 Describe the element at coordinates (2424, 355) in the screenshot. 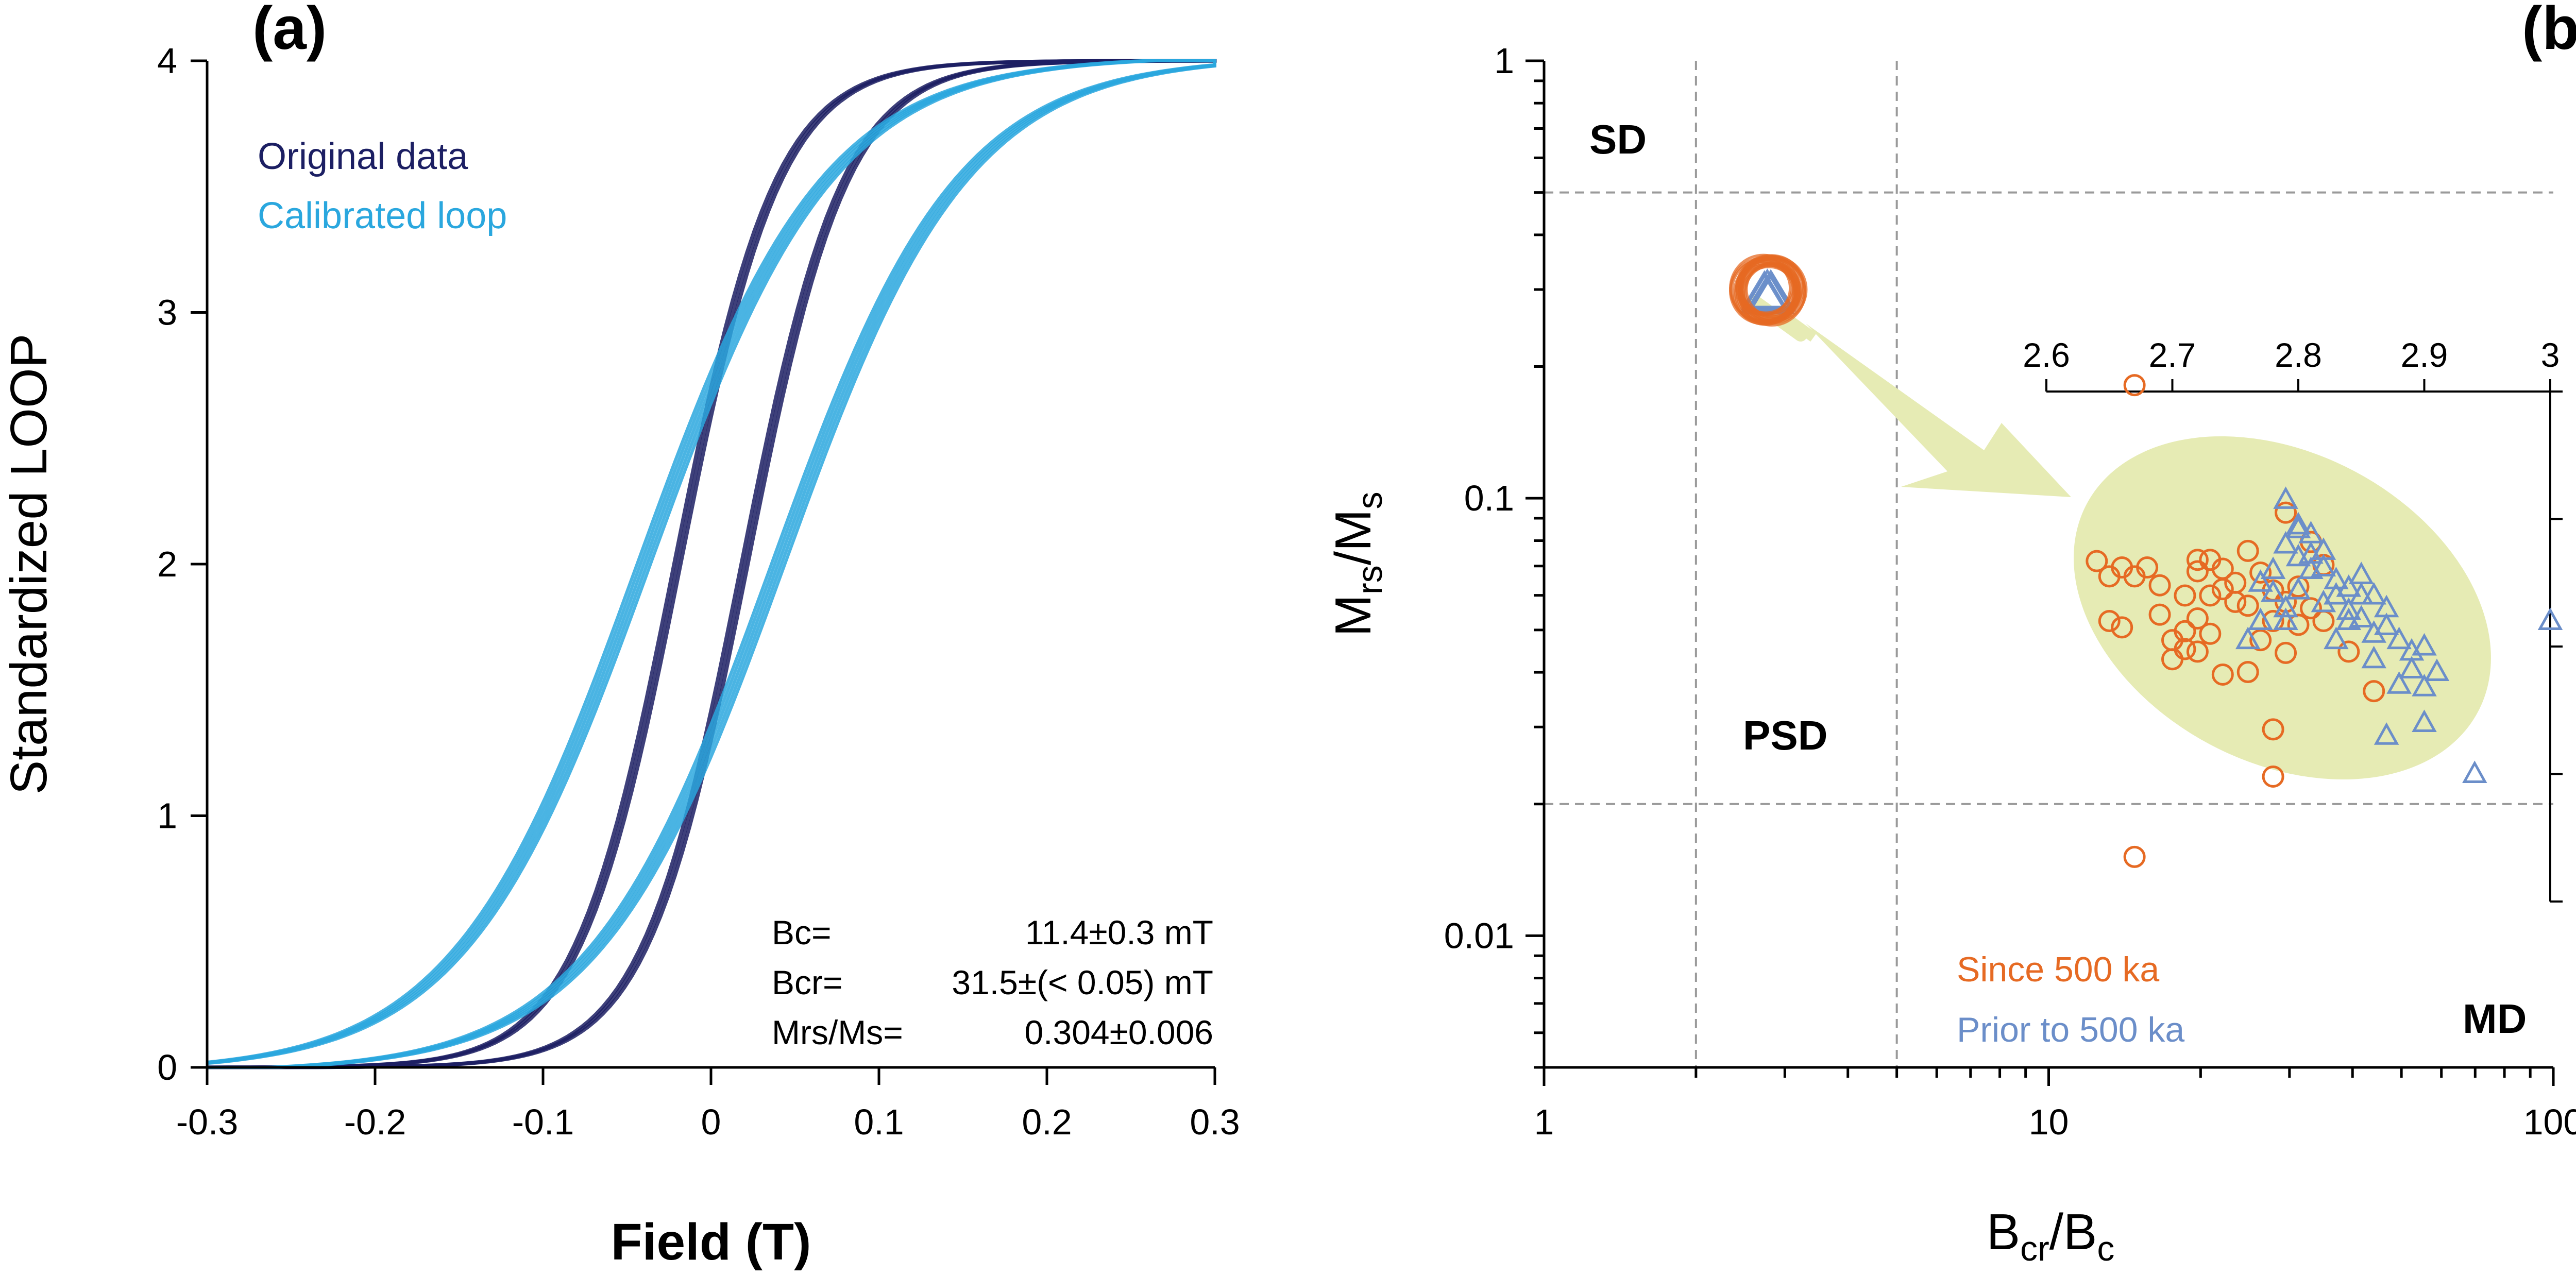

I see `inset-x-tick-label: 2.9` at that location.